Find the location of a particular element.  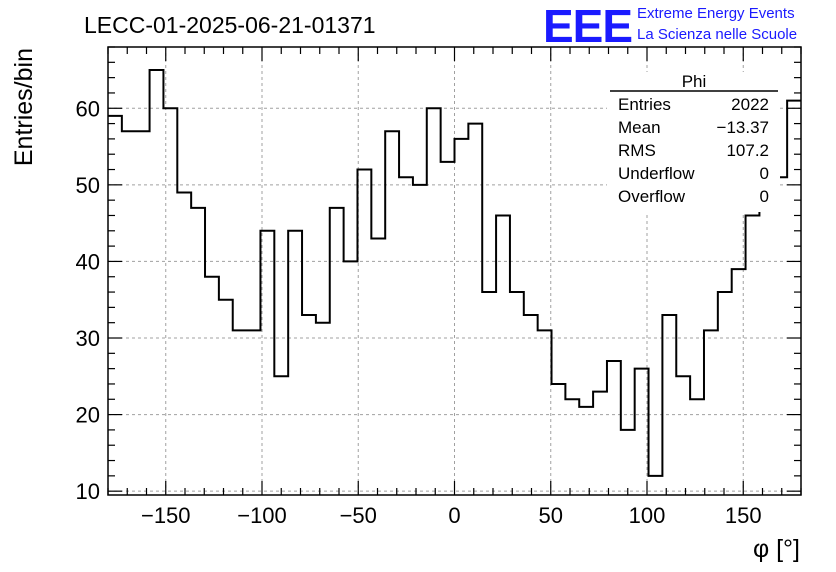

stats-box-background is located at coordinates (693, 142).